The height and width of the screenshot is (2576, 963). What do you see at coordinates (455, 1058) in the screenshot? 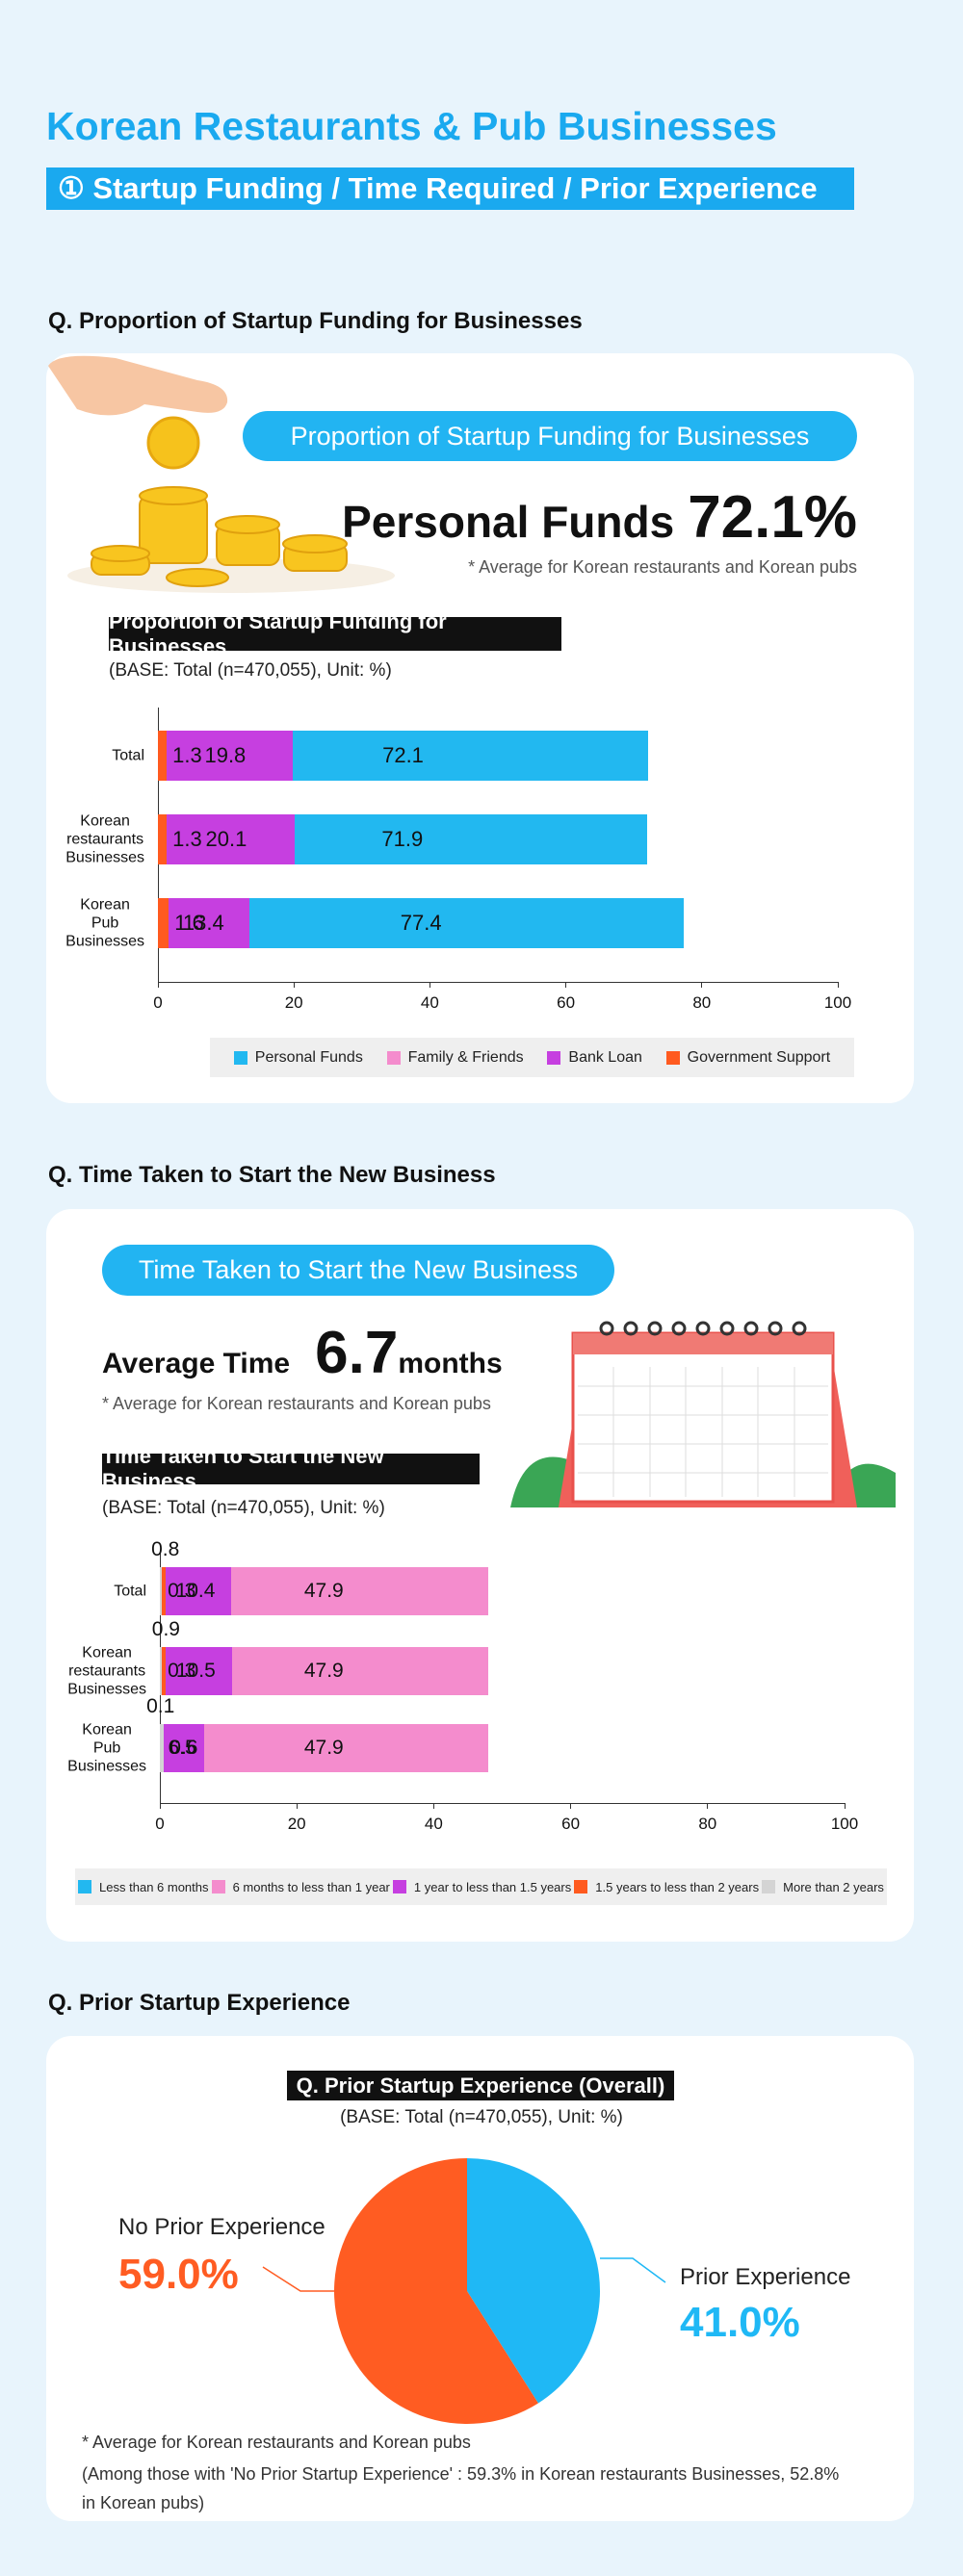
I see `legend-item: Family & Friends` at bounding box center [455, 1058].